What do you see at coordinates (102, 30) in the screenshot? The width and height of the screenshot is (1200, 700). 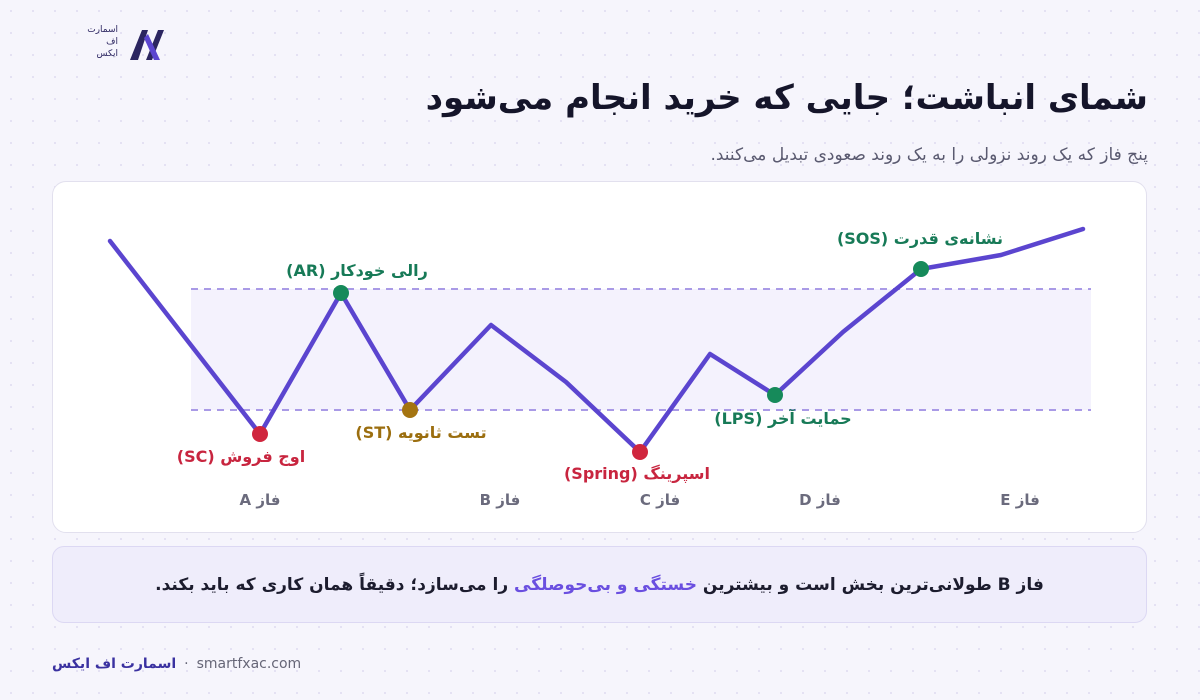 I see `logo-text-line: اسمارت` at bounding box center [102, 30].